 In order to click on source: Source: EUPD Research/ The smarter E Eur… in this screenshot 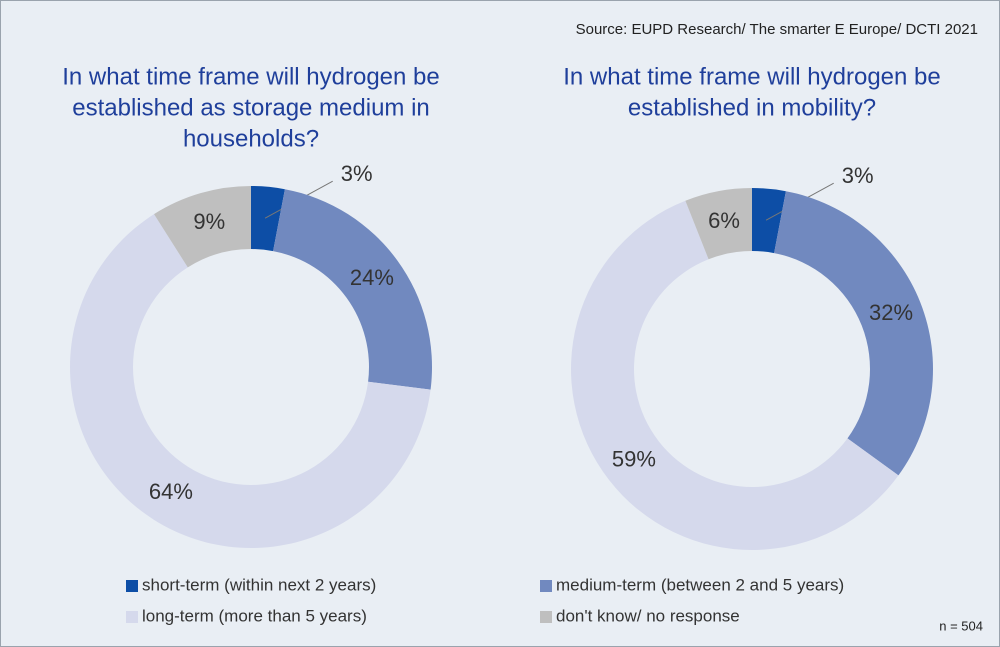, I will do `click(777, 29)`.